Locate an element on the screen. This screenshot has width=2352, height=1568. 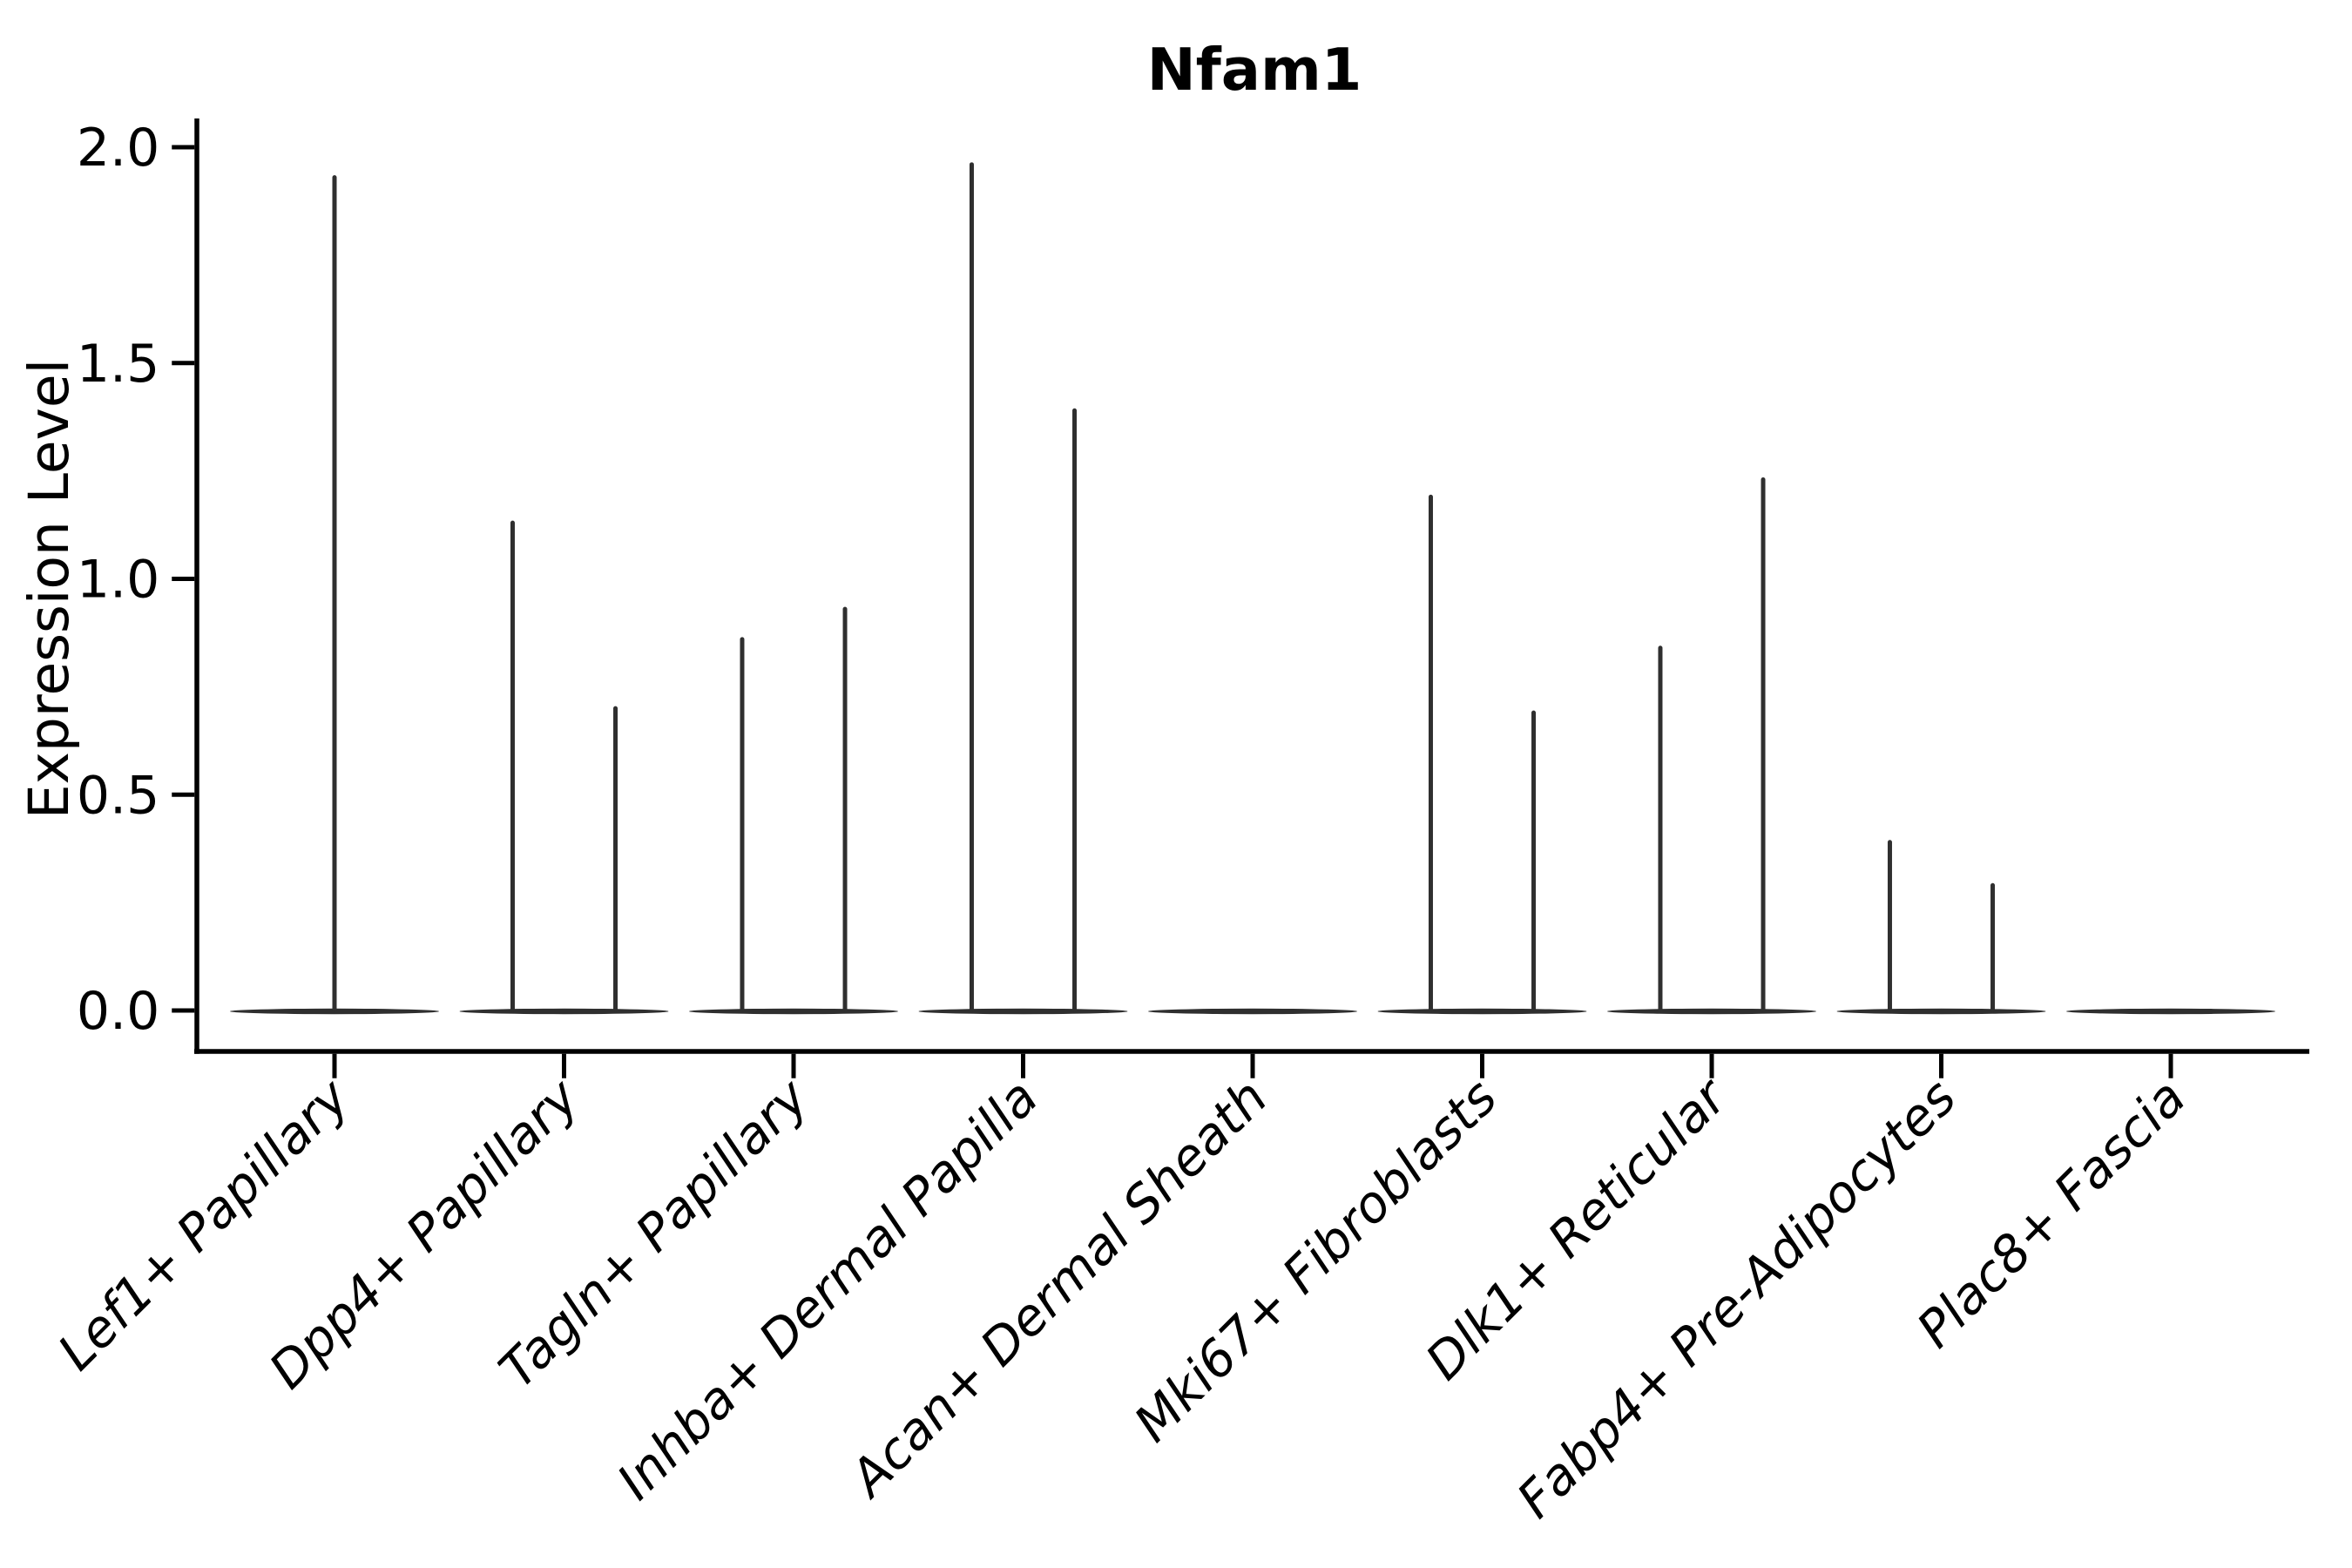
y-tick-label: 0.5 is located at coordinates (118, 795).